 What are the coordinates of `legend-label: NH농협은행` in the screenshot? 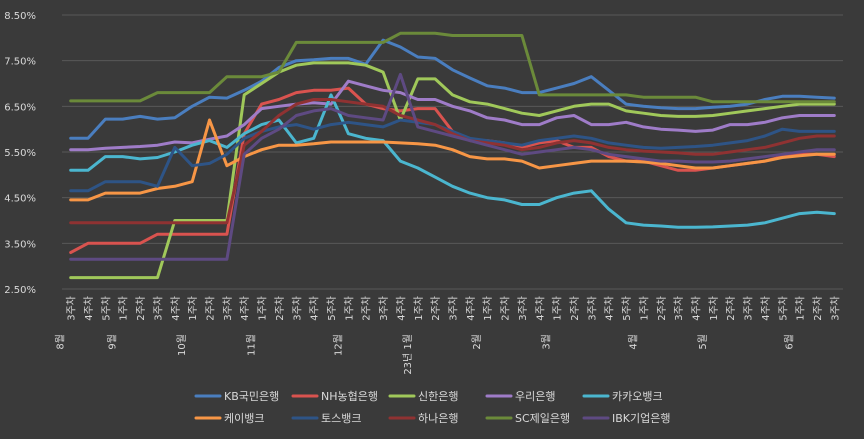 It's located at (349, 396).